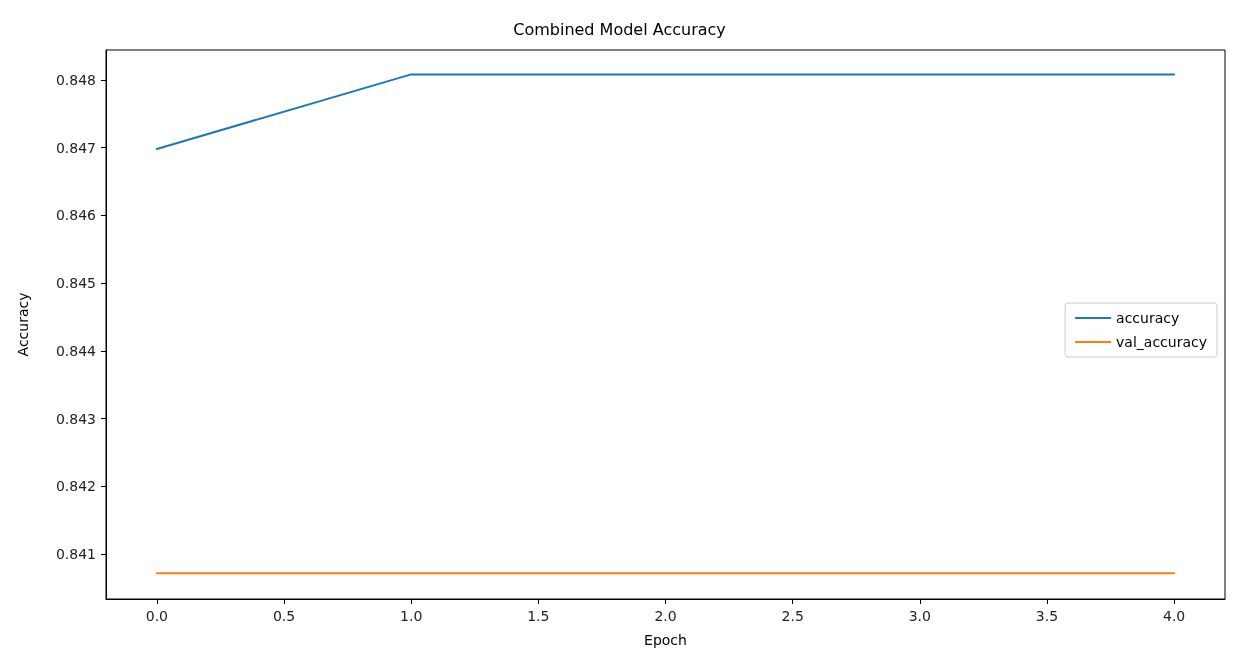 This screenshot has height=660, width=1239. Describe the element at coordinates (619, 29) in the screenshot. I see `chart-title: Combined Model Accuracy` at that location.